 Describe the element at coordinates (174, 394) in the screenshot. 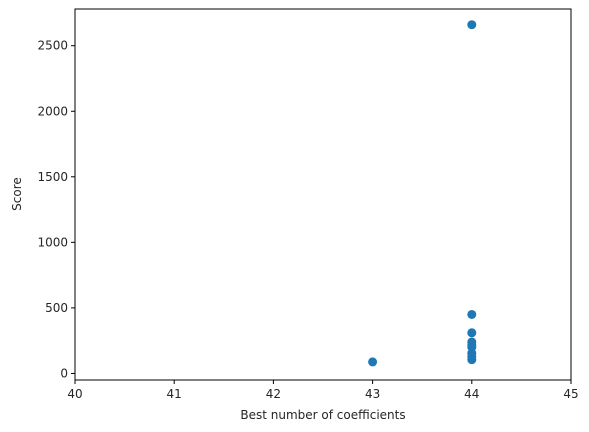

I see `x-tick-label: 41` at that location.